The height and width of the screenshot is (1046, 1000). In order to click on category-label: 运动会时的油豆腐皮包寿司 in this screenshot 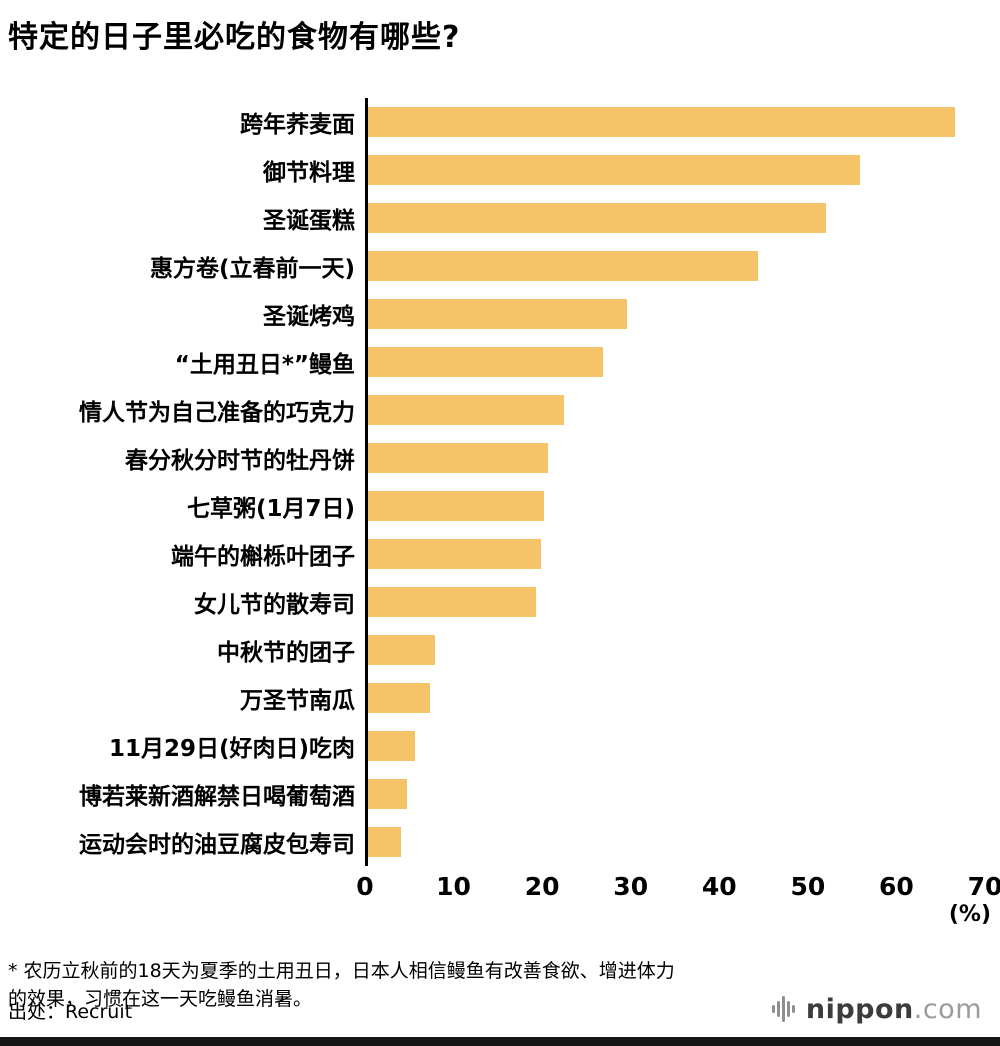, I will do `click(217, 845)`.